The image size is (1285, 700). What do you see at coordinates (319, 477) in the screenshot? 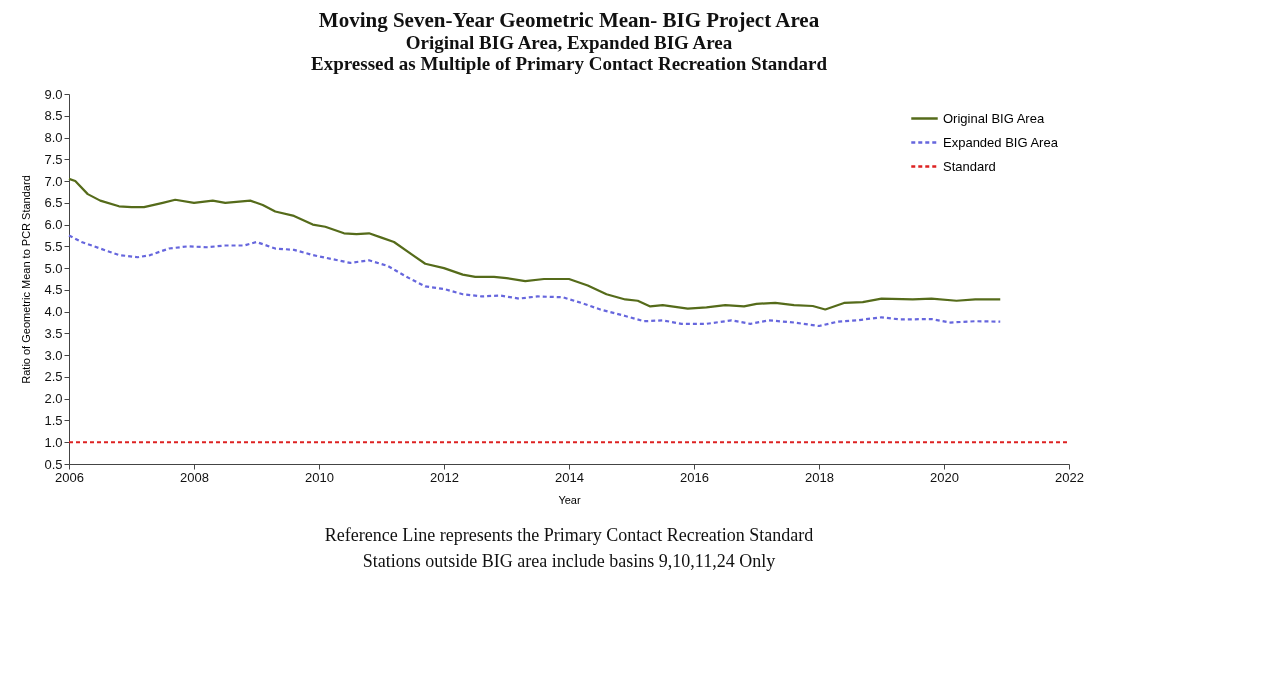
I see `x-tick-label: 2010` at bounding box center [319, 477].